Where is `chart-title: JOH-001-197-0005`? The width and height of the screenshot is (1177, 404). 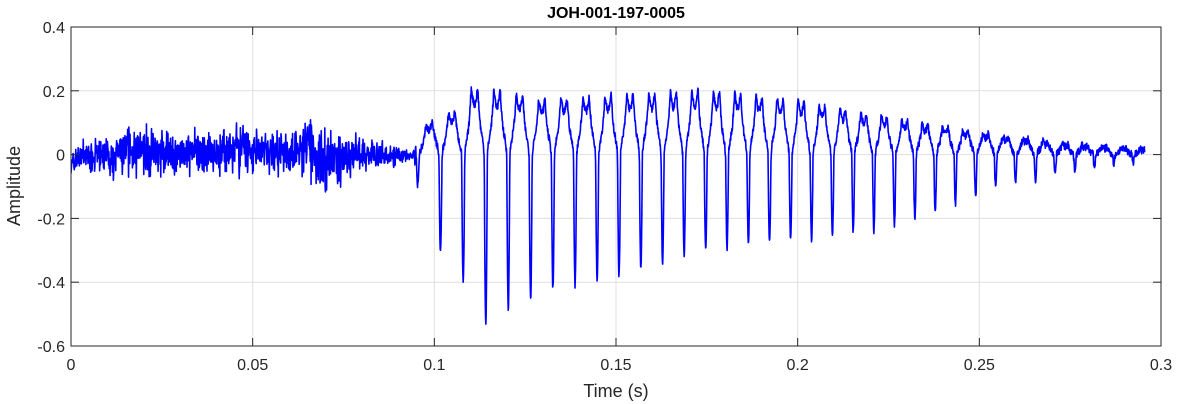 chart-title: JOH-001-197-0005 is located at coordinates (616, 13).